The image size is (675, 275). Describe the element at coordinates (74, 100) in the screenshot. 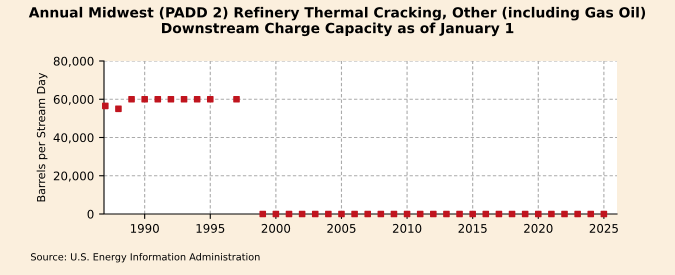

I see `y-tick-label: 60,000` at that location.